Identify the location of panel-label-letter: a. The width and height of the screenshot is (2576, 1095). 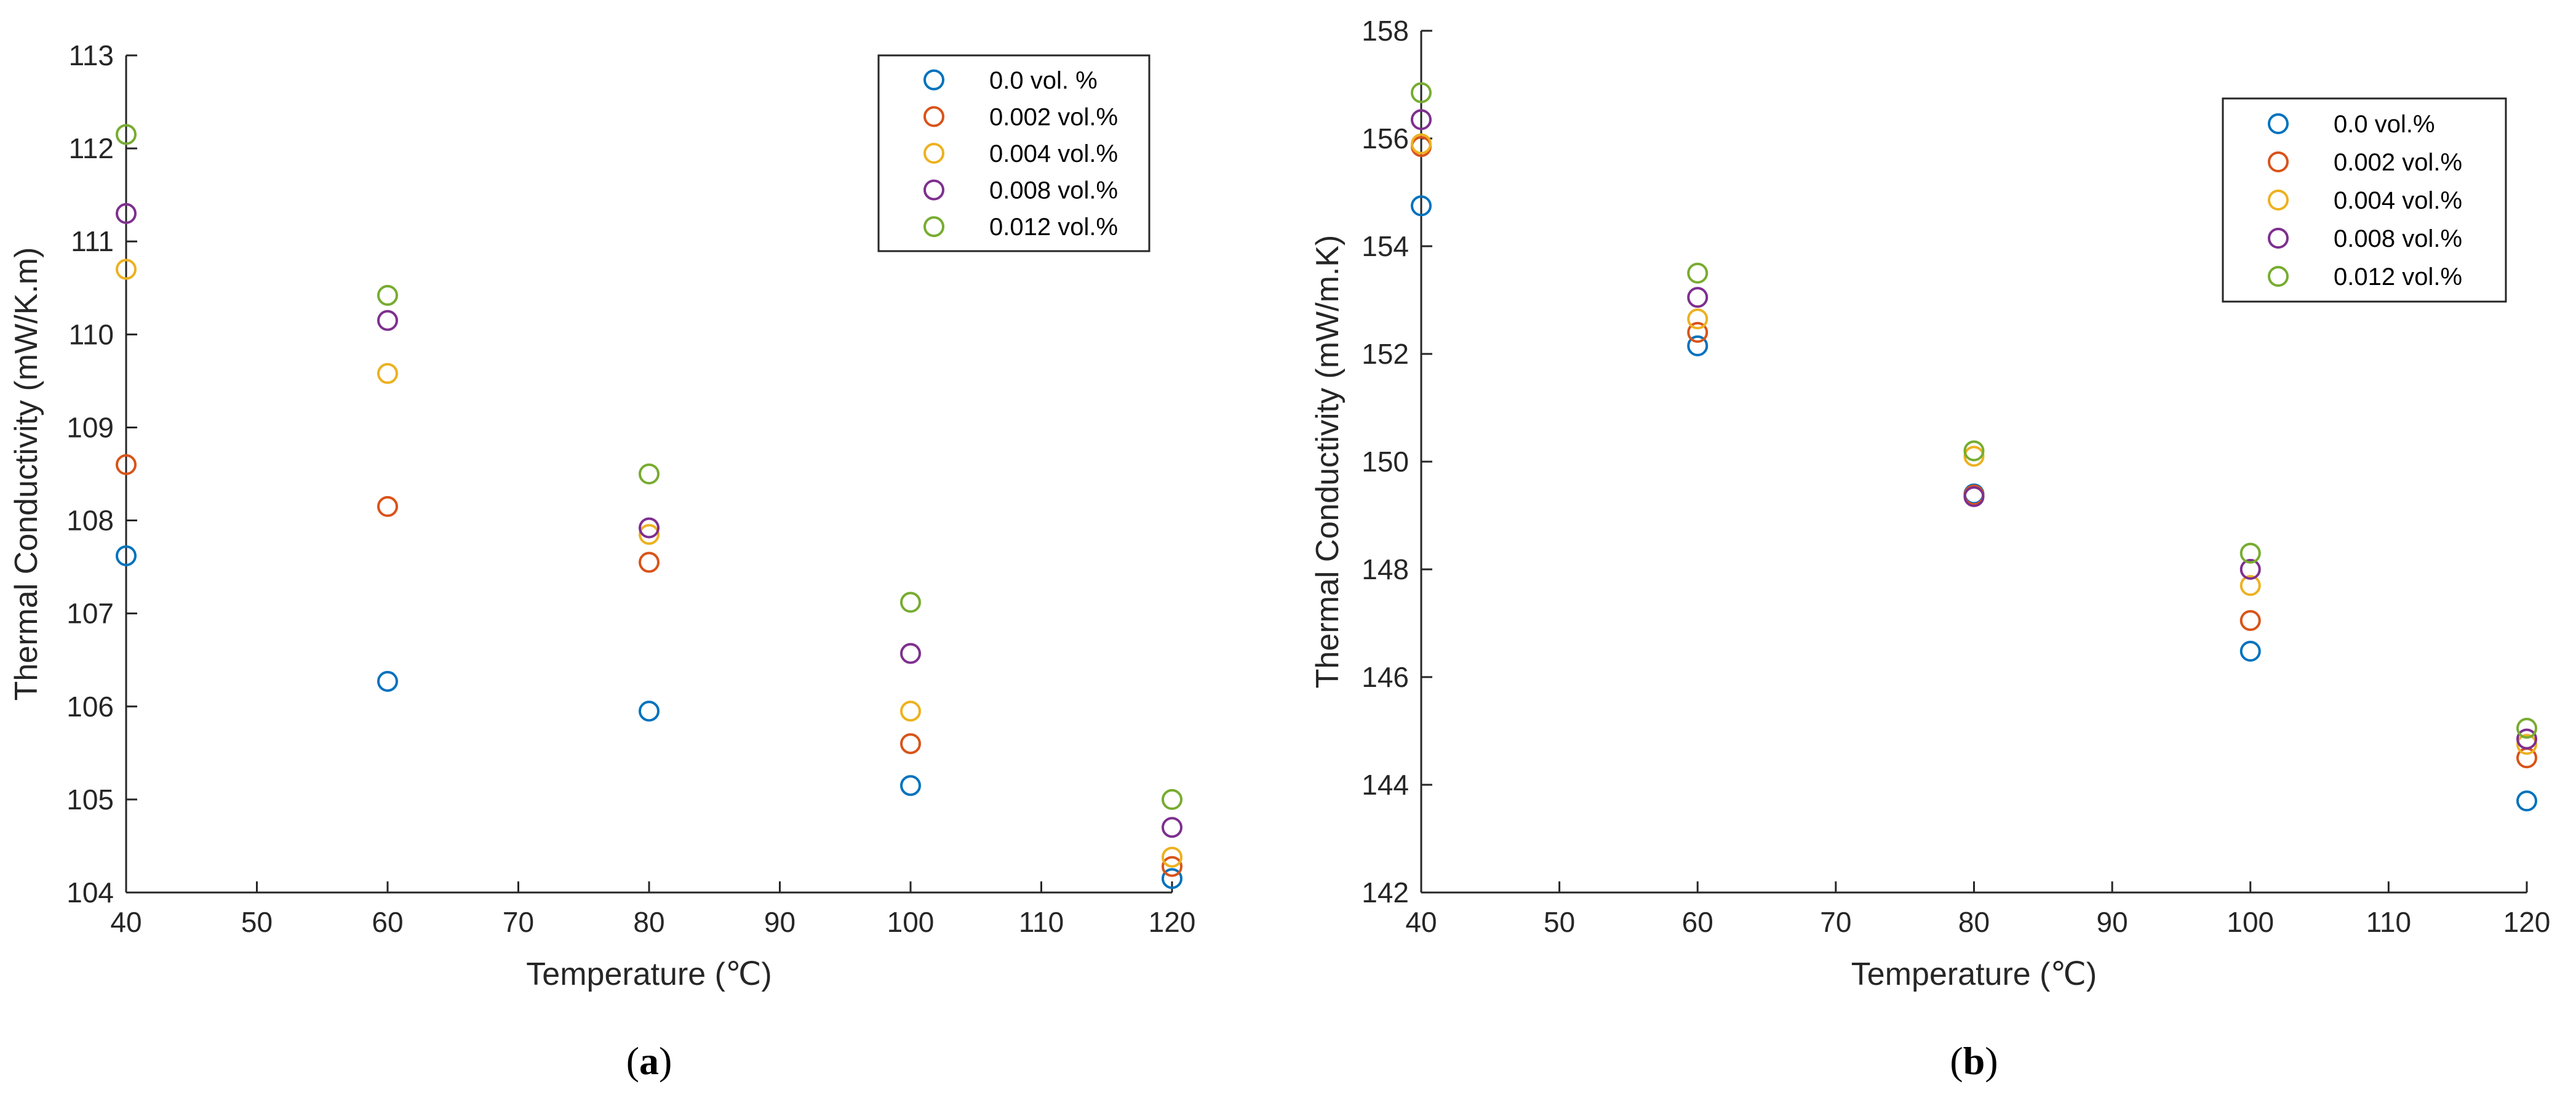
(649, 1061).